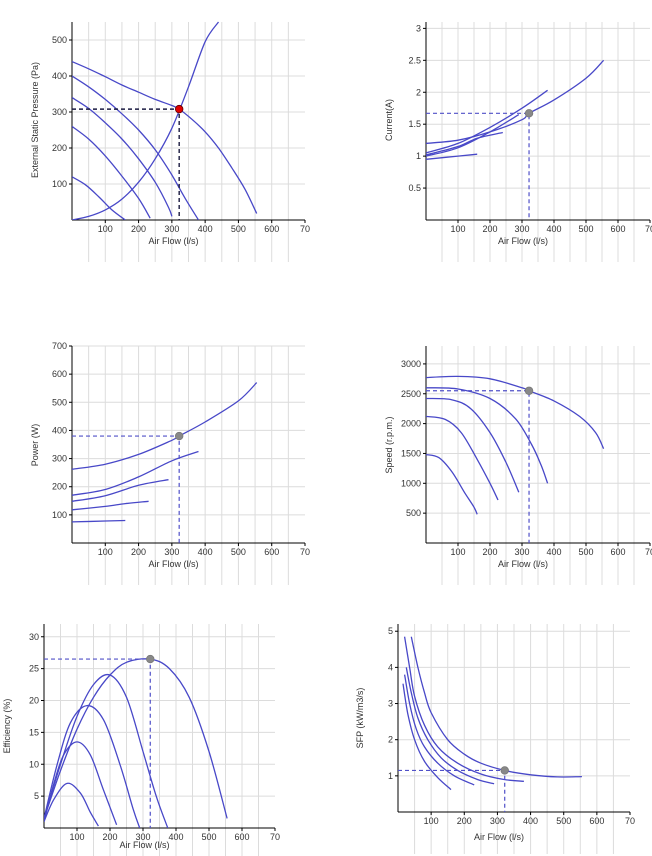 The height and width of the screenshot is (856, 652). Describe the element at coordinates (59, 112) in the screenshot. I see `y-tick-label: 300` at that location.